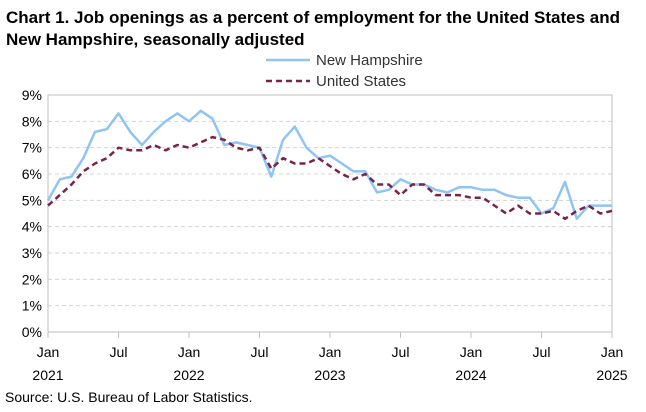 The image size is (646, 412). What do you see at coordinates (32, 148) in the screenshot?
I see `y-tick-label: 7%` at bounding box center [32, 148].